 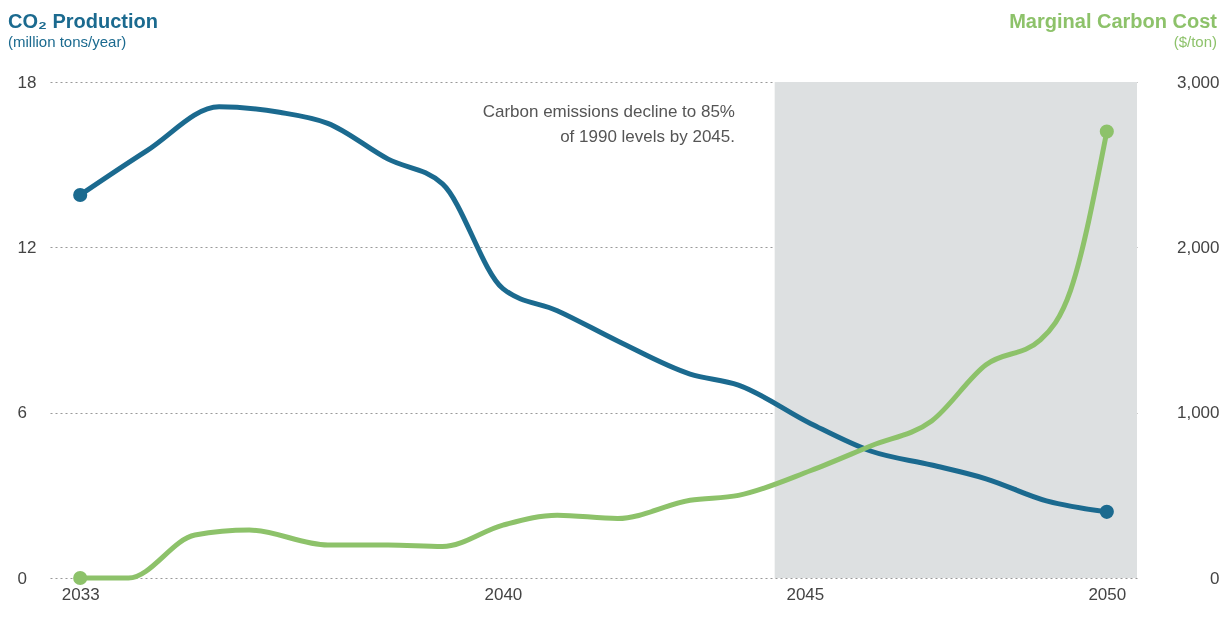 What do you see at coordinates (27, 82) in the screenshot?
I see `y-tick-label: 18` at bounding box center [27, 82].